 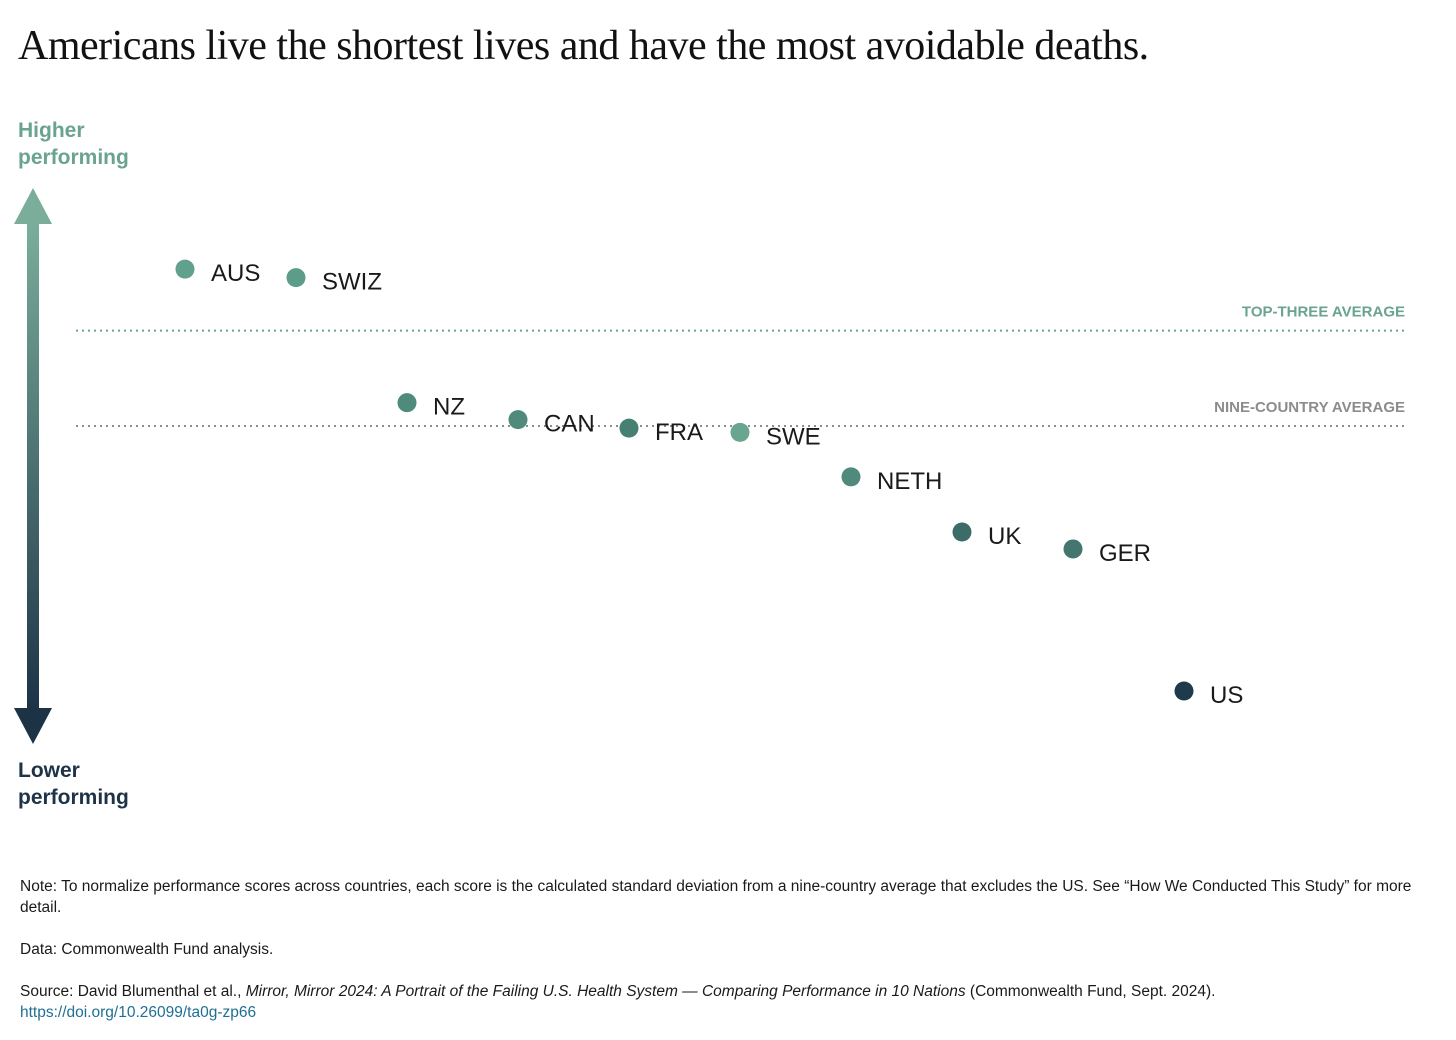 What do you see at coordinates (33, 466) in the screenshot?
I see `performance-arrow` at bounding box center [33, 466].